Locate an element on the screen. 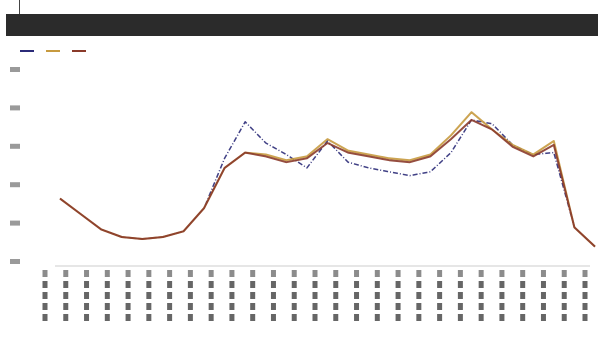 This screenshot has height=342, width=603. chart-title-bar is located at coordinates (302, 25).